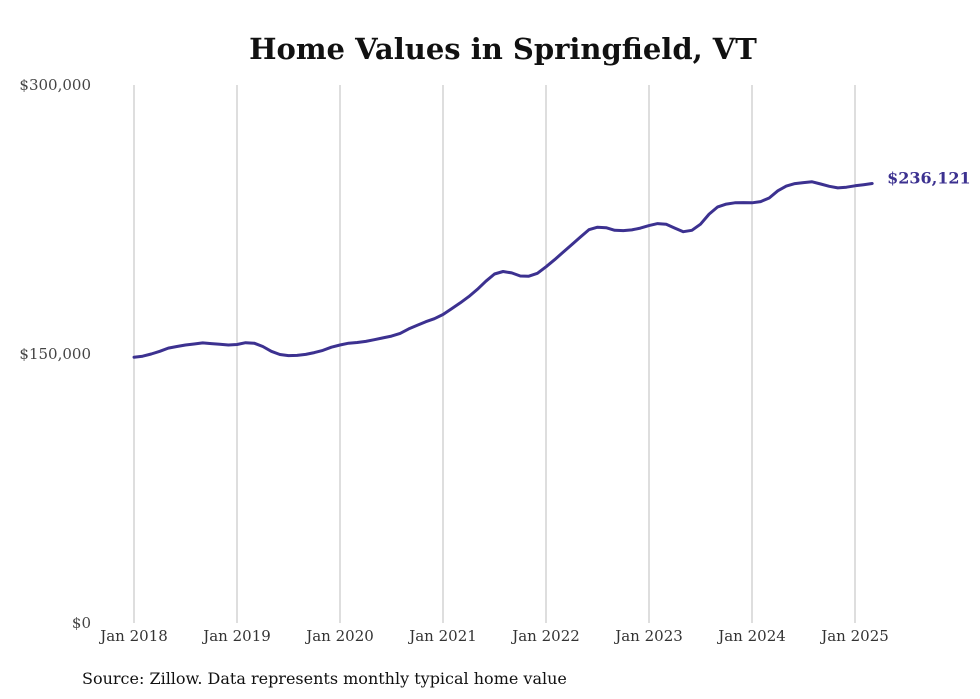 The image size is (980, 699). I want to click on x-tick-label: Jan 2021, so click(442, 636).